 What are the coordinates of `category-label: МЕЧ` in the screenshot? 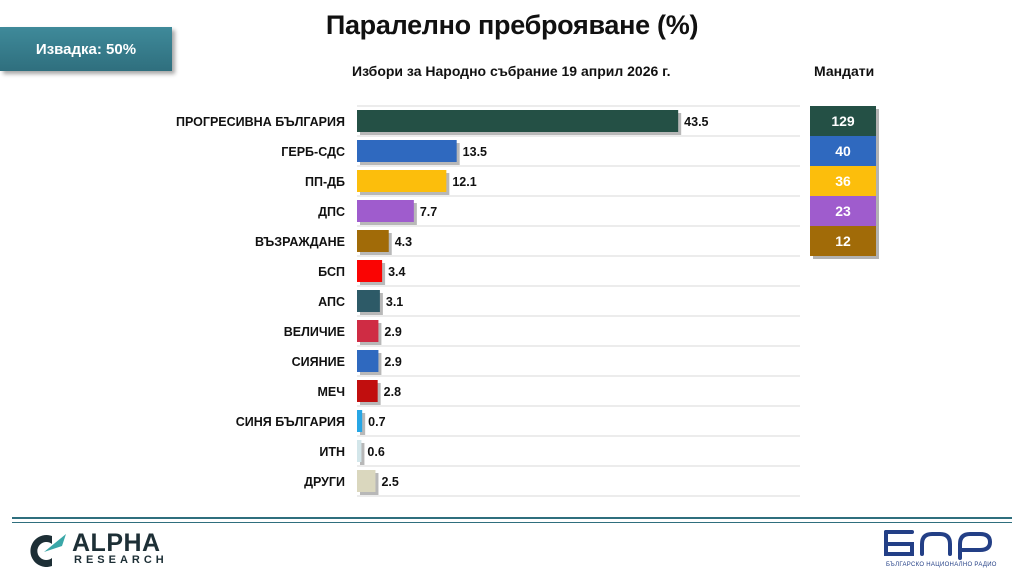 It's located at (331, 392).